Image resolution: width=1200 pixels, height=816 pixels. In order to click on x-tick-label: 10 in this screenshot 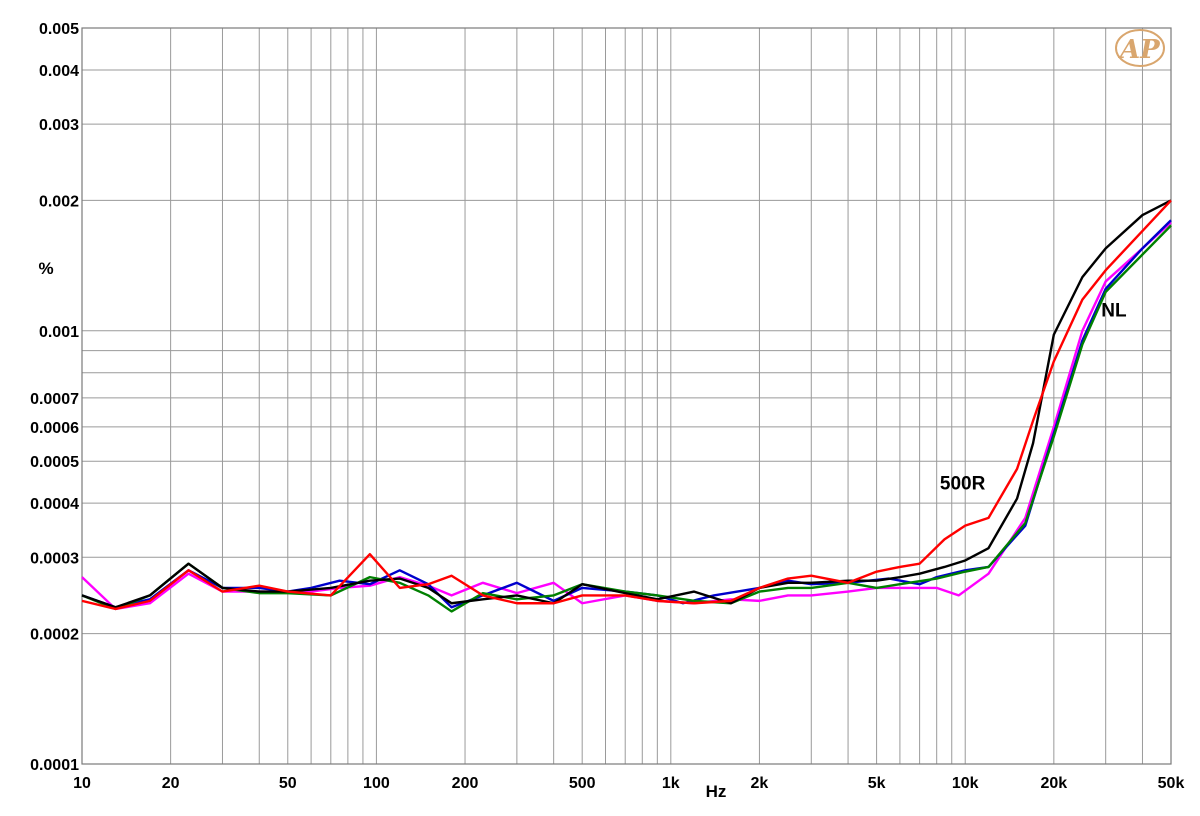, I will do `click(82, 783)`.